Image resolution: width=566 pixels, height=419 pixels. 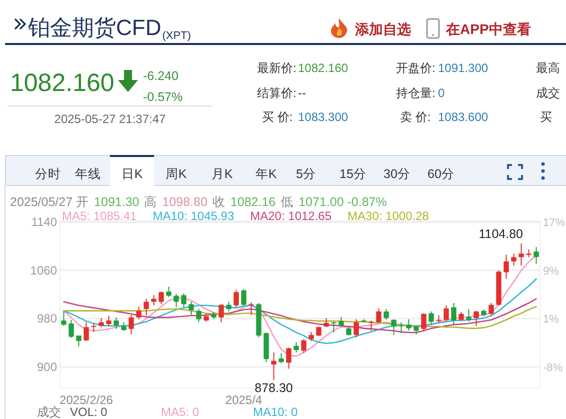 What do you see at coordinates (353, 174) in the screenshot?
I see `text: 15分` at bounding box center [353, 174].